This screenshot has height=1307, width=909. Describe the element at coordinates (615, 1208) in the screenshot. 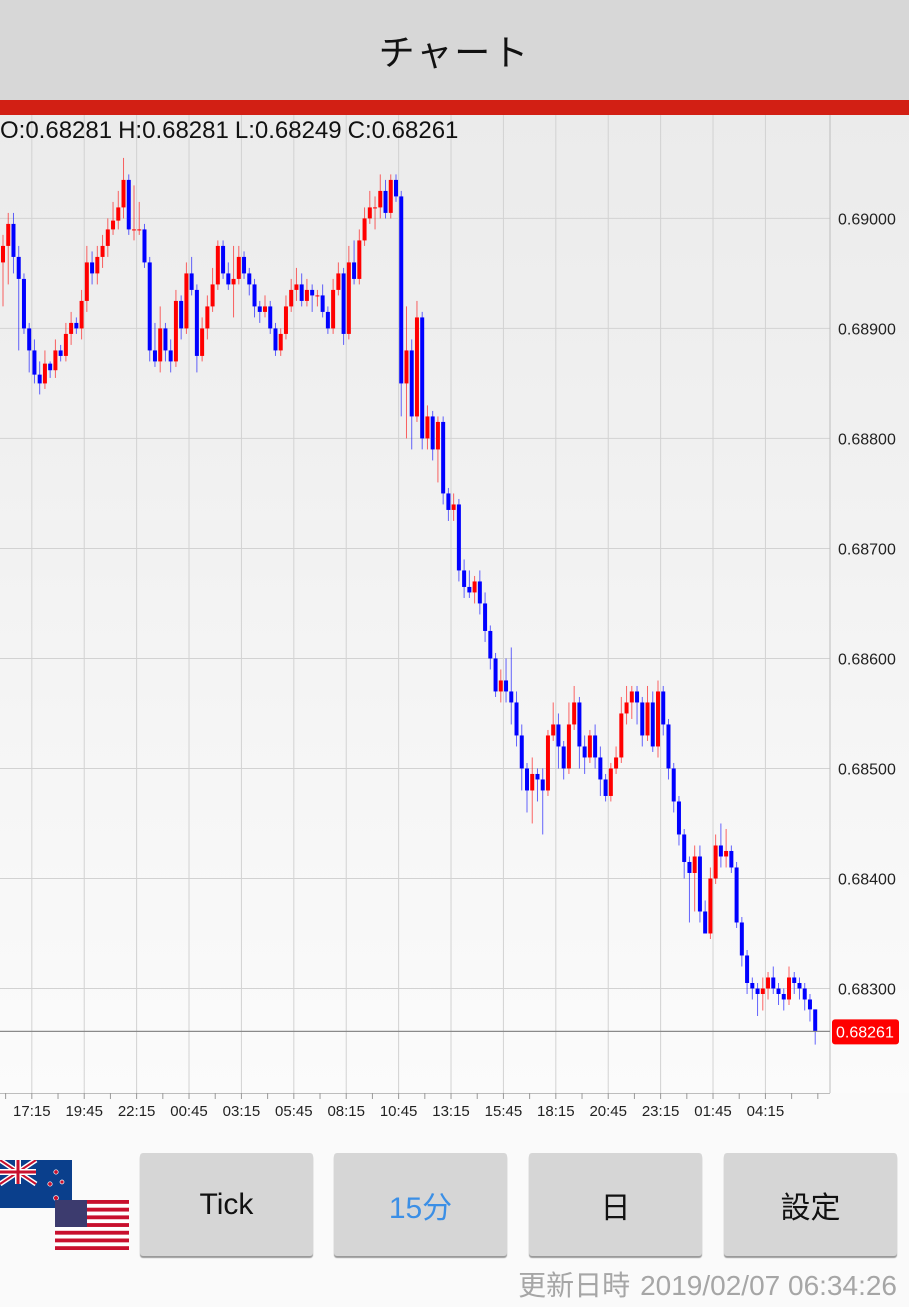

I see `daily-button-label: 日` at that location.